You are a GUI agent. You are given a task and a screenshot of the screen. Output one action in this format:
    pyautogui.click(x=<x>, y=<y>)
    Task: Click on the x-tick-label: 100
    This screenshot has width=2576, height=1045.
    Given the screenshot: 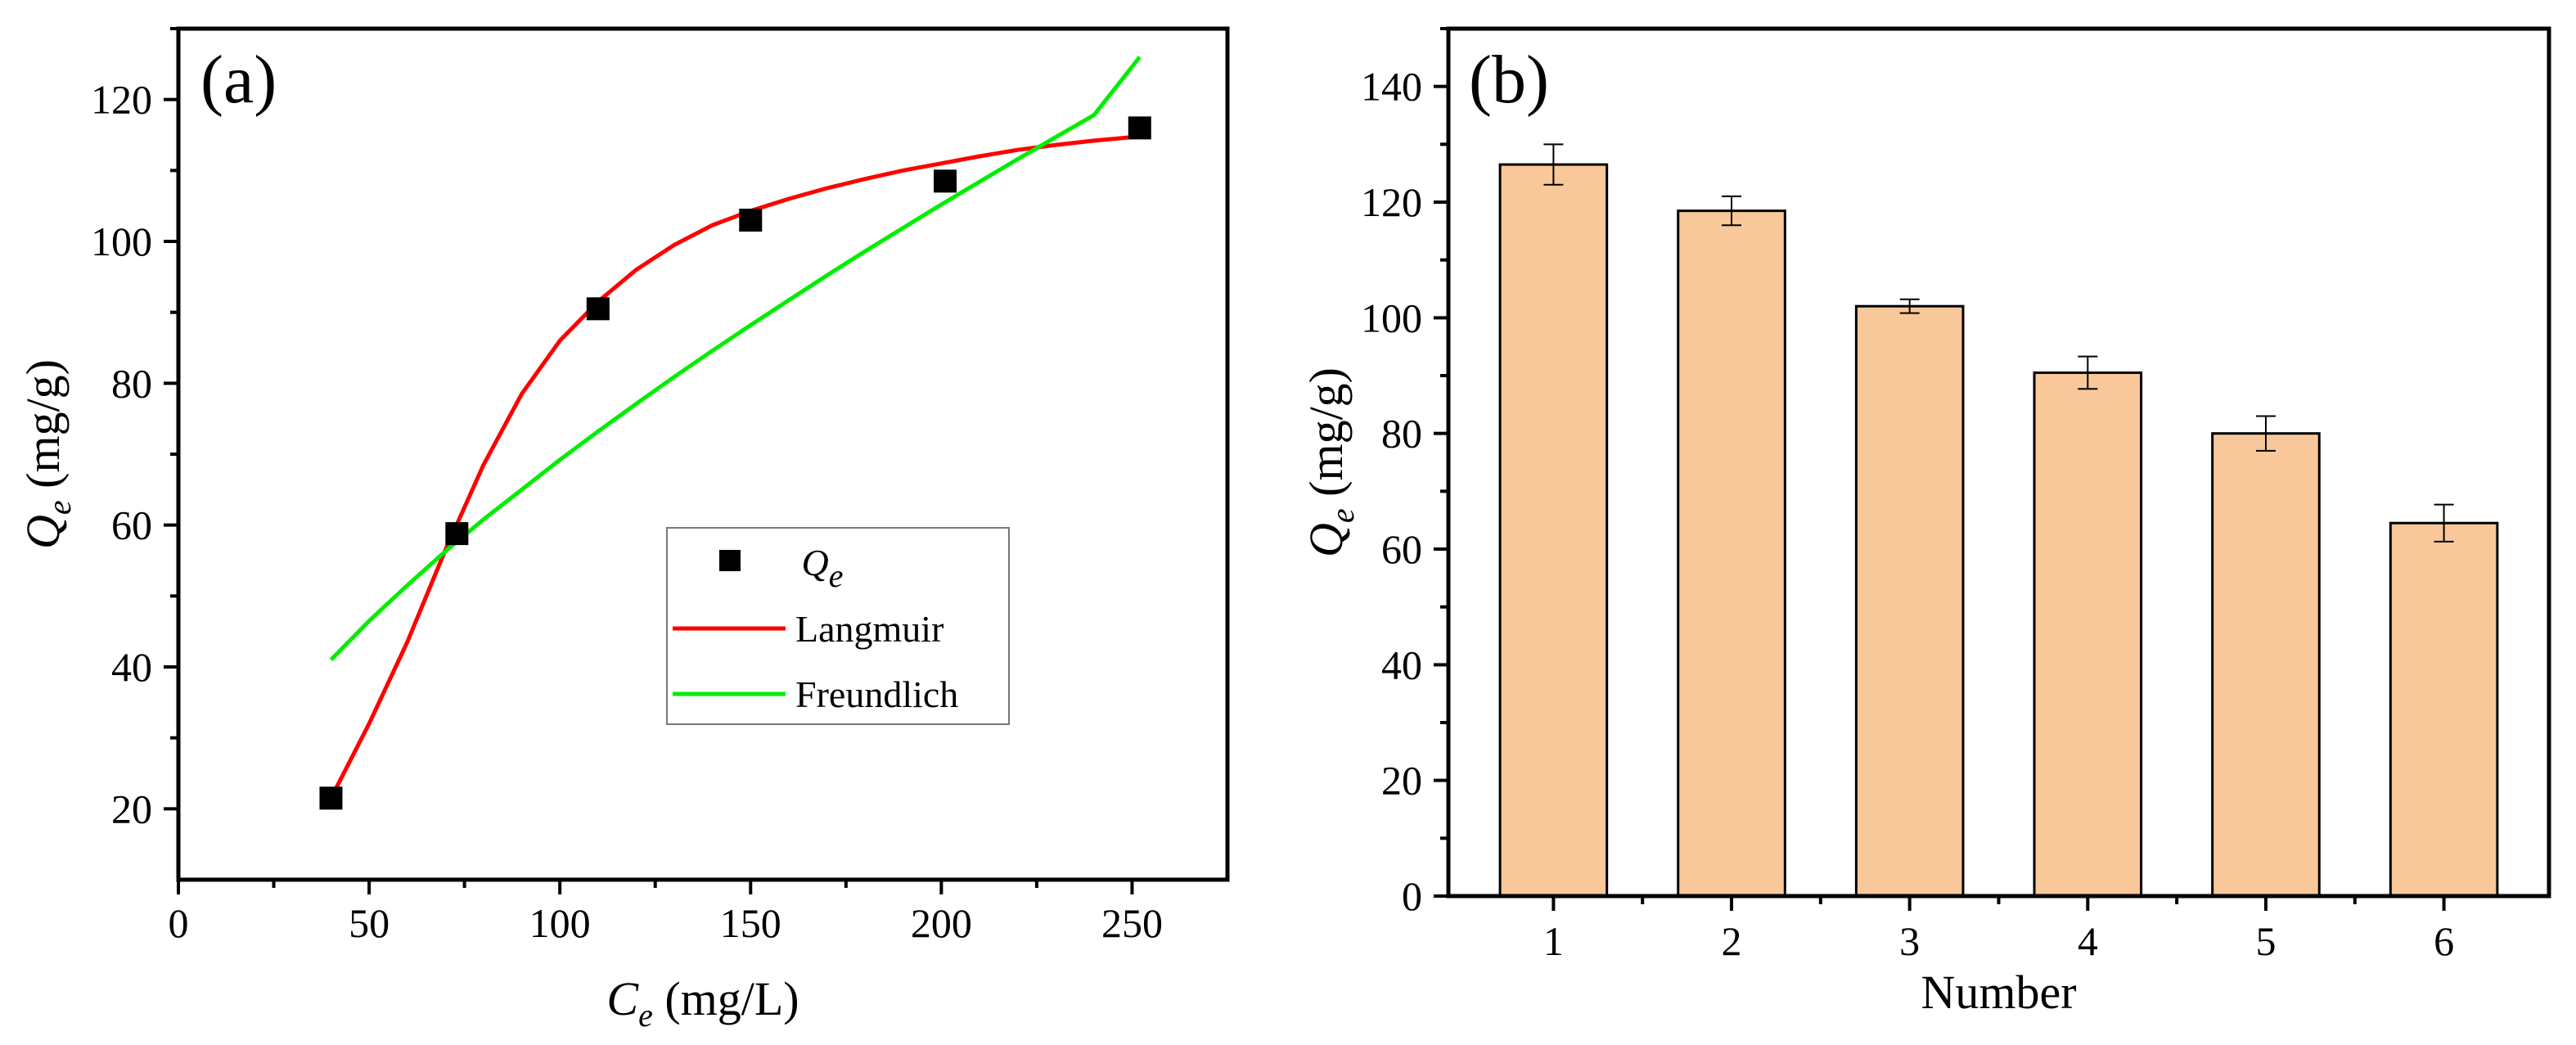 What is the action you would take?
    pyautogui.click(x=560, y=923)
    